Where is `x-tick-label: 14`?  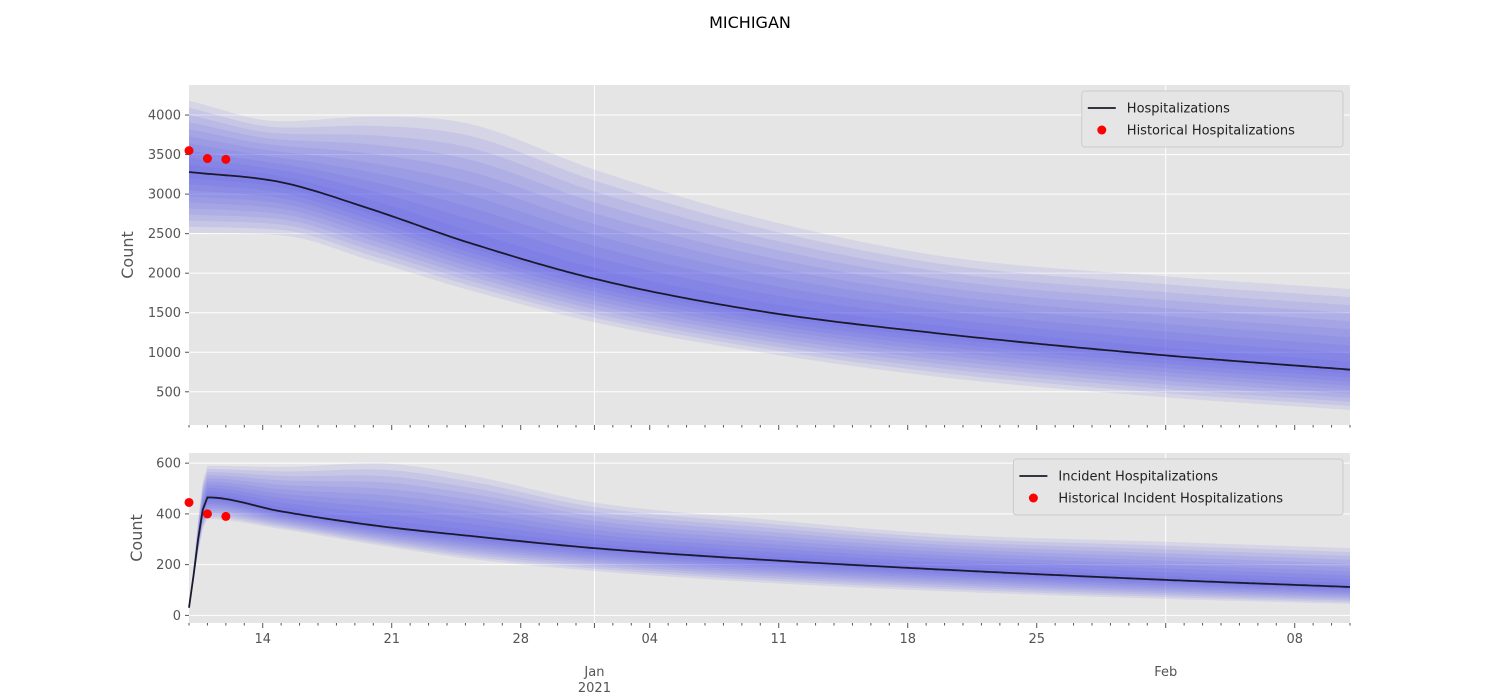
x-tick-label: 14 is located at coordinates (262, 639).